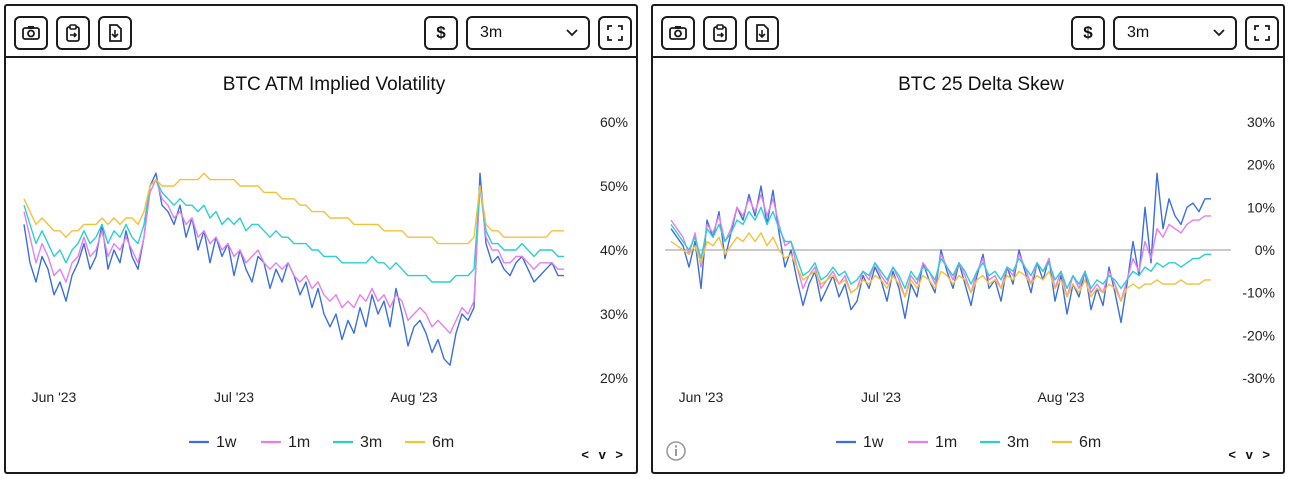 The height and width of the screenshot is (479, 1292). I want to click on y-tick-label: 50%, so click(614, 186).